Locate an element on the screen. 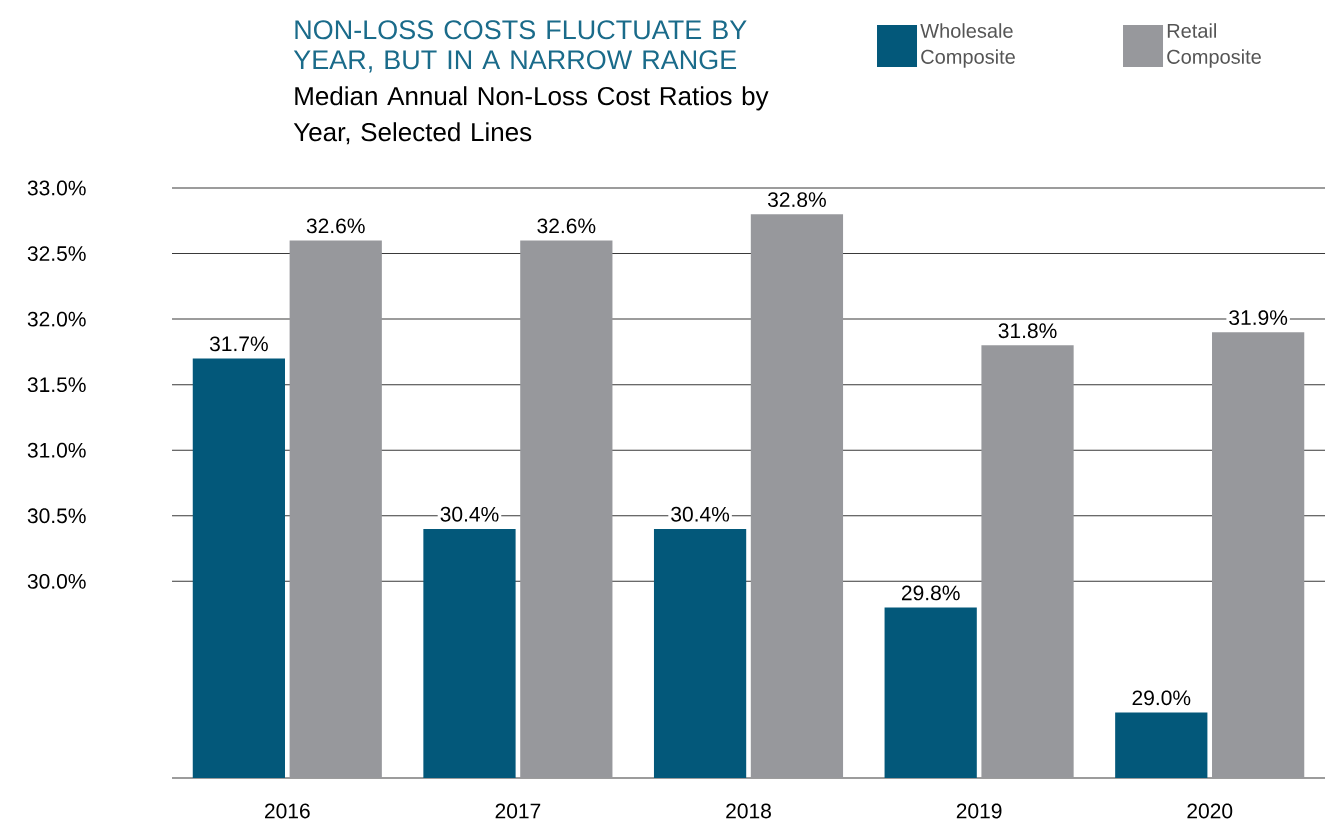  y-tick-label: 32.5% is located at coordinates (56, 253).